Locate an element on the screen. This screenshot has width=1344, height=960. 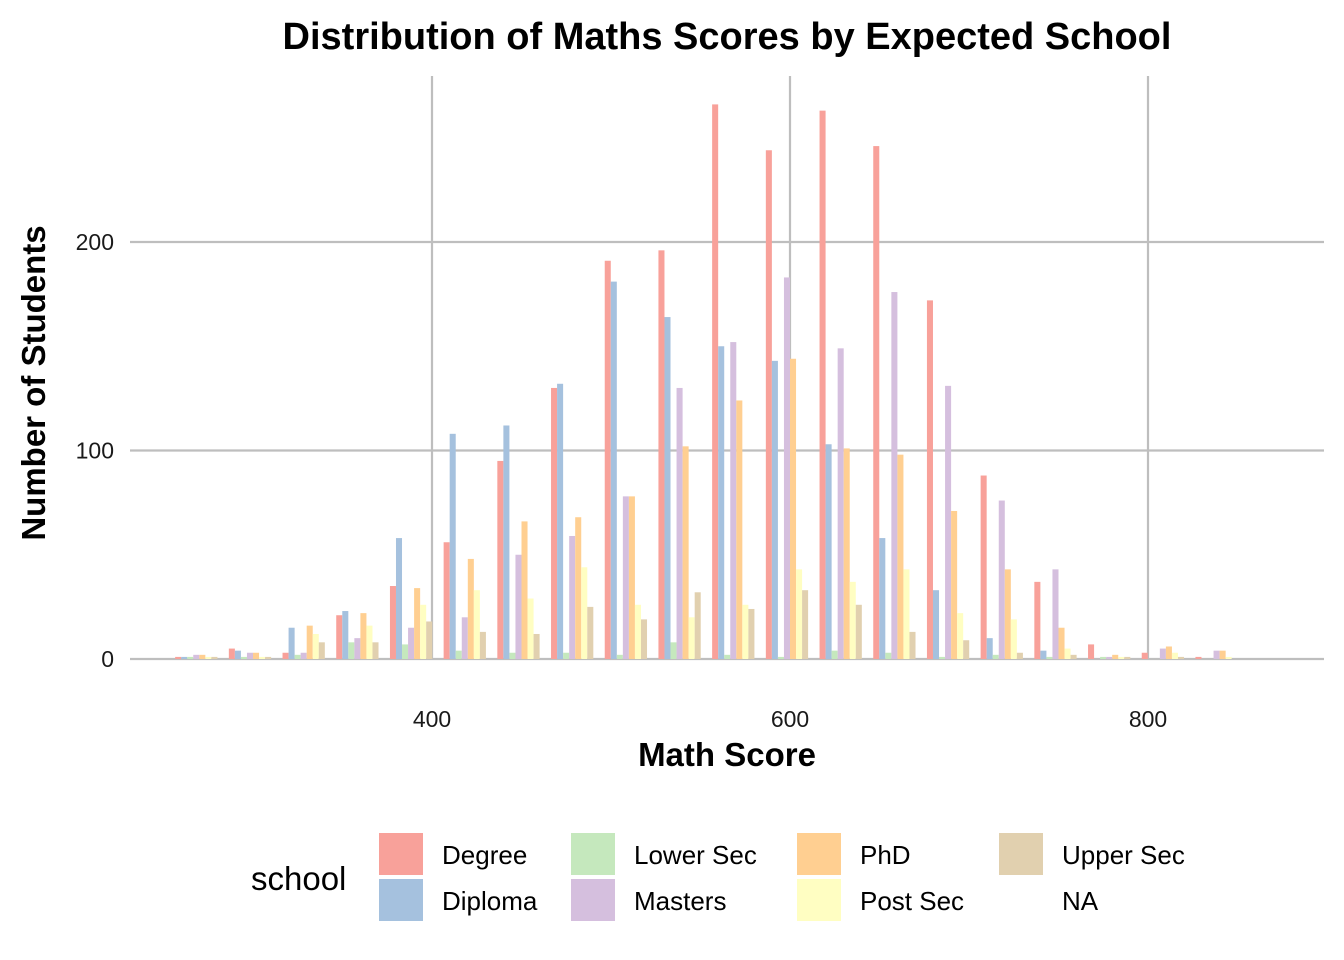
legend-label-diploma: Diploma is located at coordinates (490, 901).